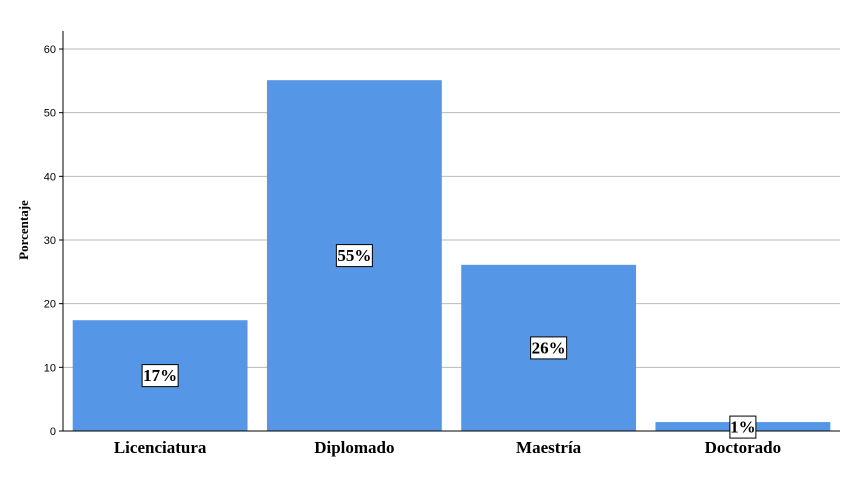 The width and height of the screenshot is (851, 501). I want to click on y-tick-label: 40, so click(50, 177).